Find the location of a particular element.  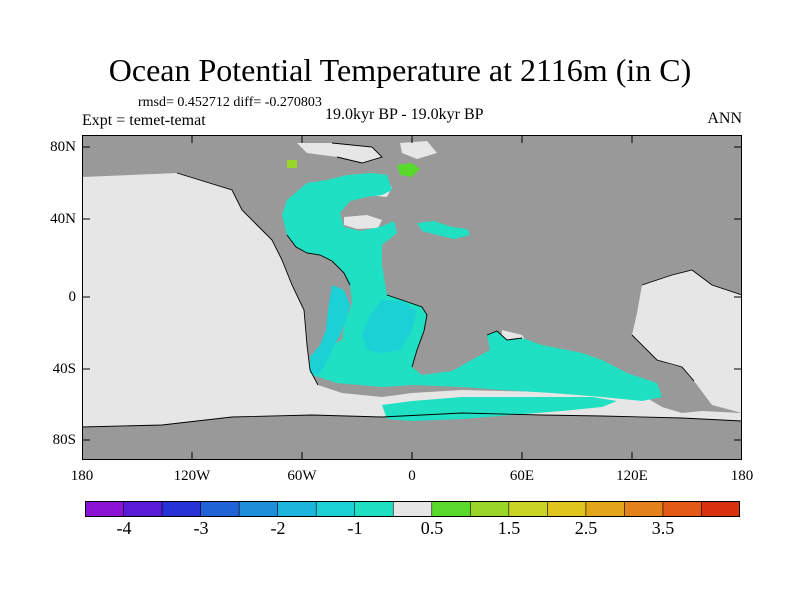

lat-label-40s: 40S is located at coordinates (64, 369).